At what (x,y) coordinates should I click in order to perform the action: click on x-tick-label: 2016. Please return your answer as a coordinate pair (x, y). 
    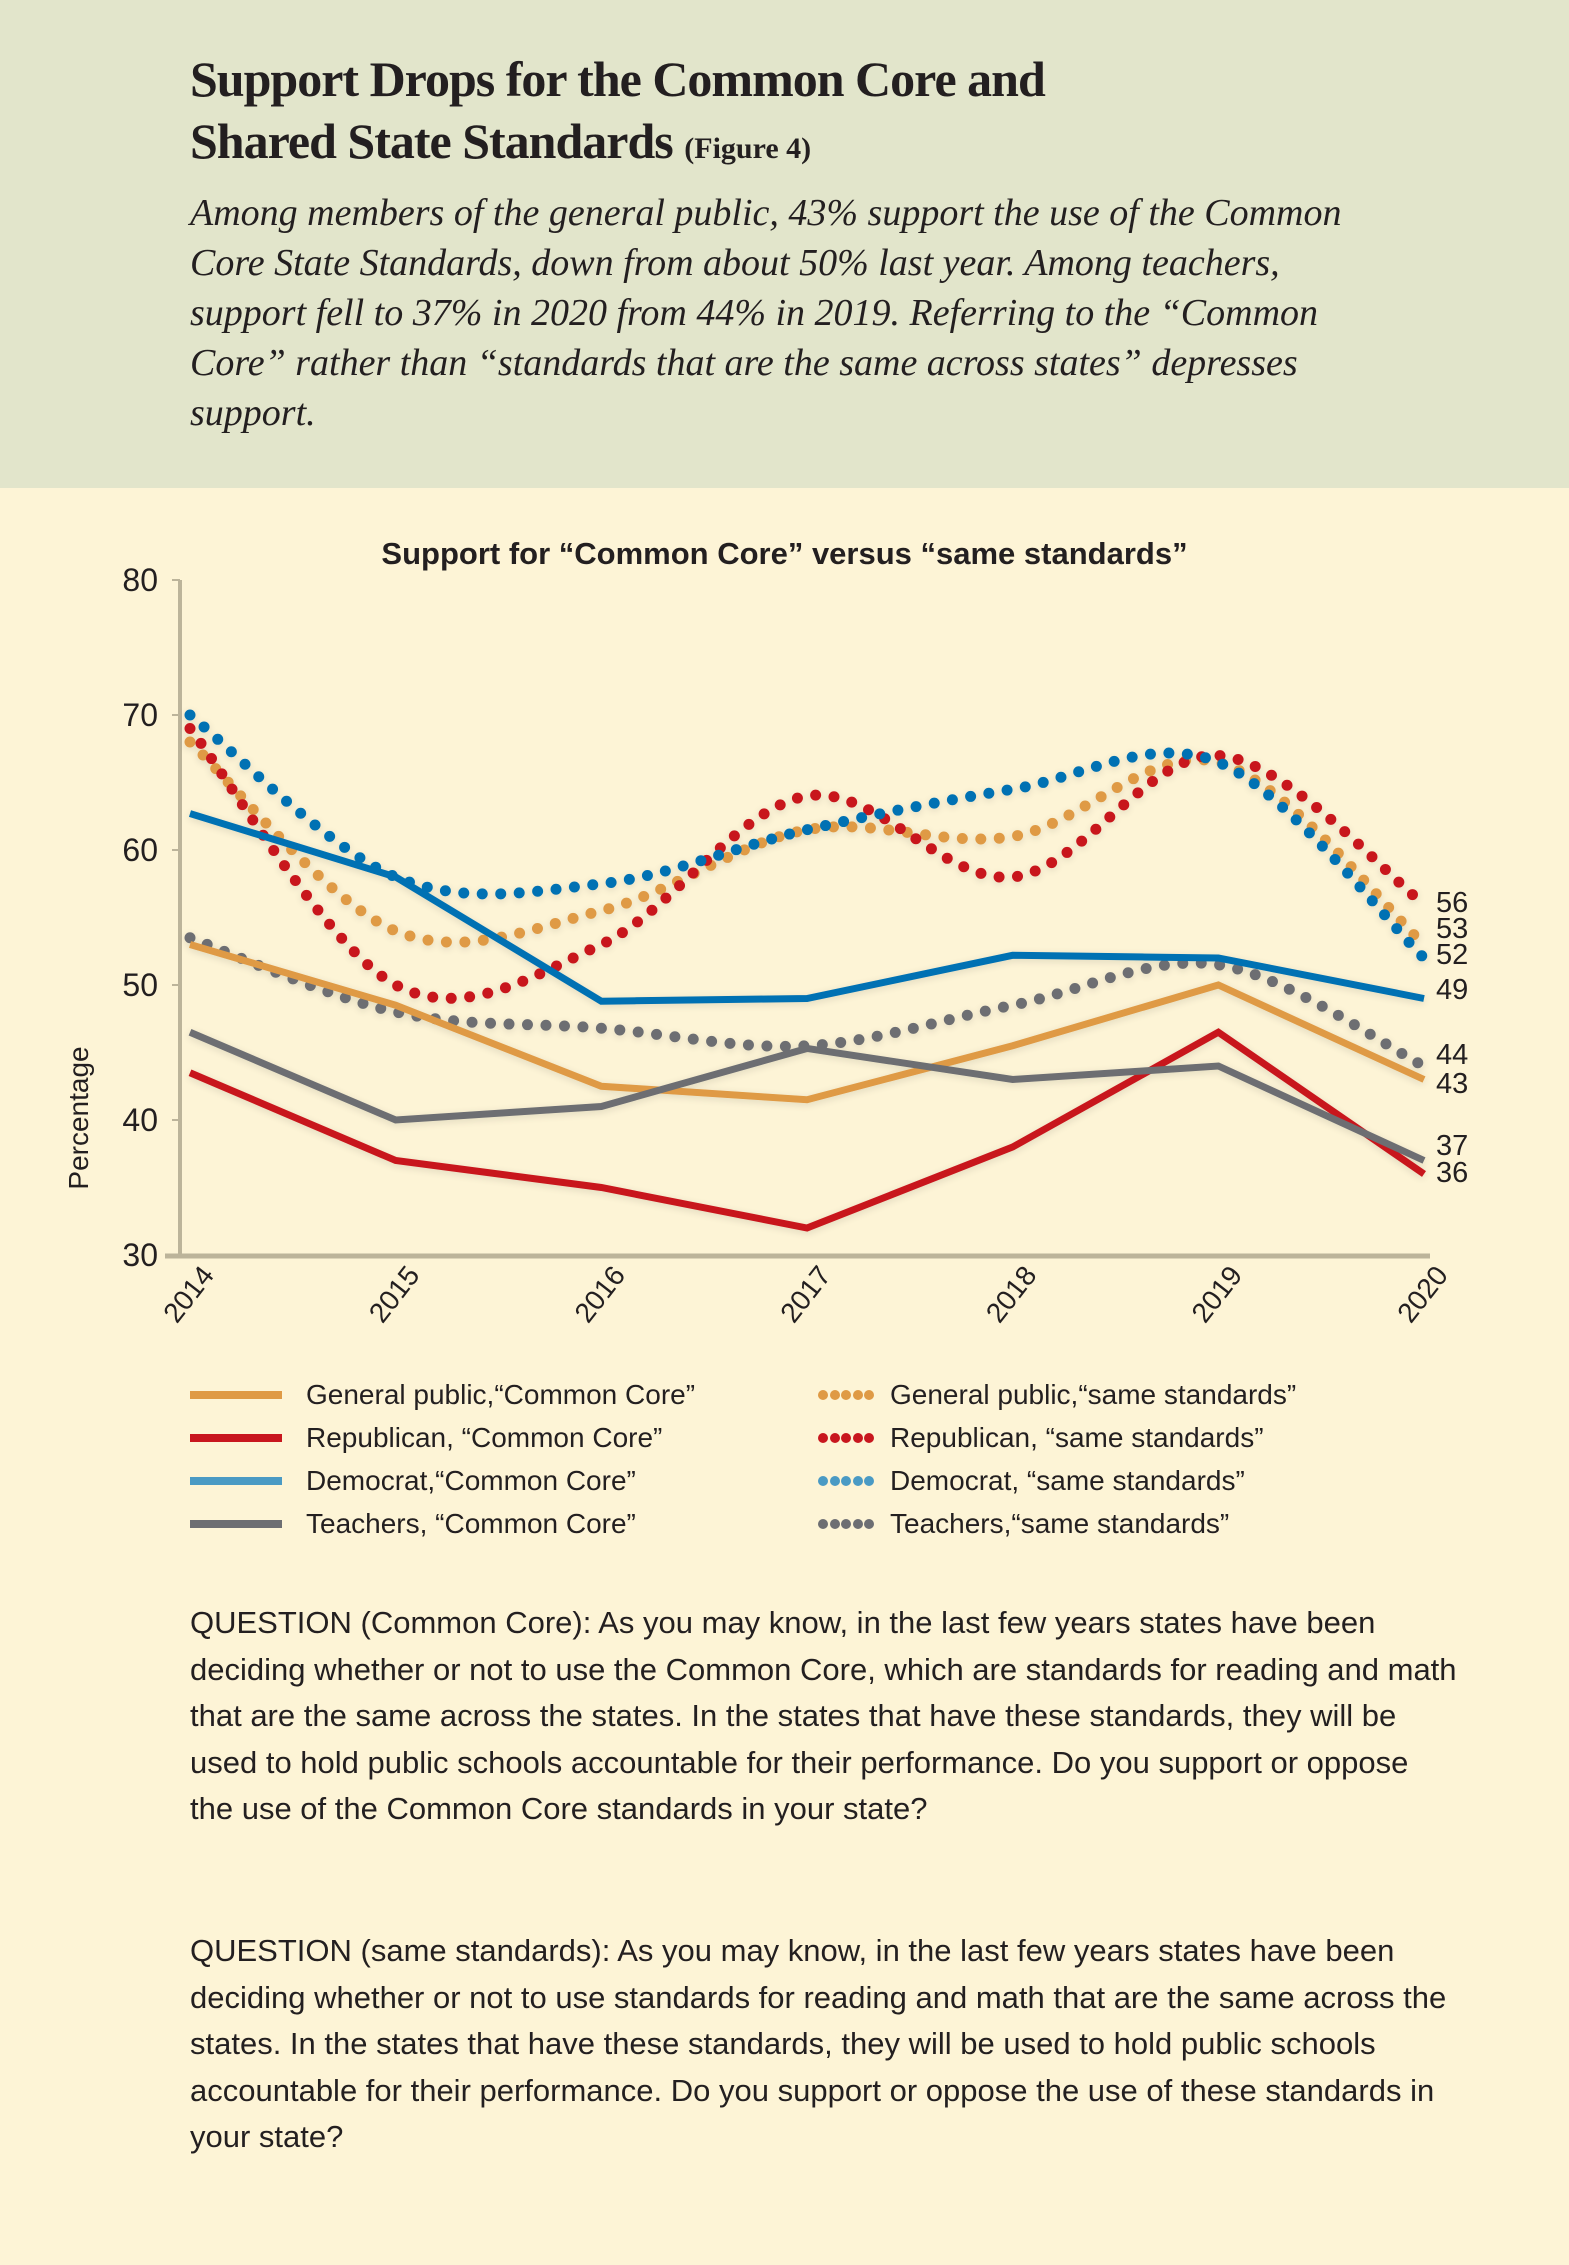
    Looking at the image, I should click on (599, 1294).